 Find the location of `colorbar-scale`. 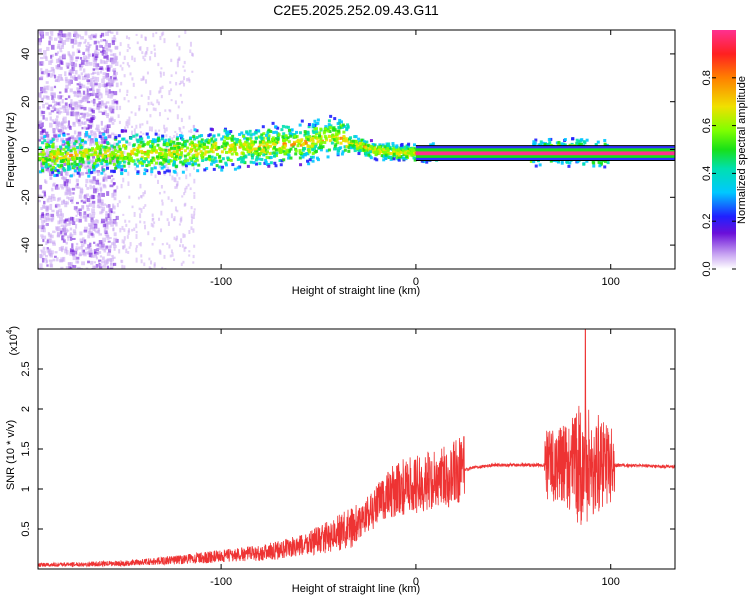

colorbar-scale is located at coordinates (724, 149).